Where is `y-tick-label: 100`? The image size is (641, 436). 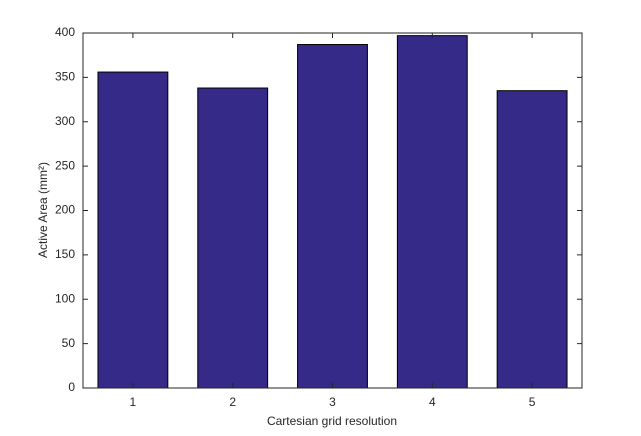 y-tick-label: 100 is located at coordinates (65, 298).